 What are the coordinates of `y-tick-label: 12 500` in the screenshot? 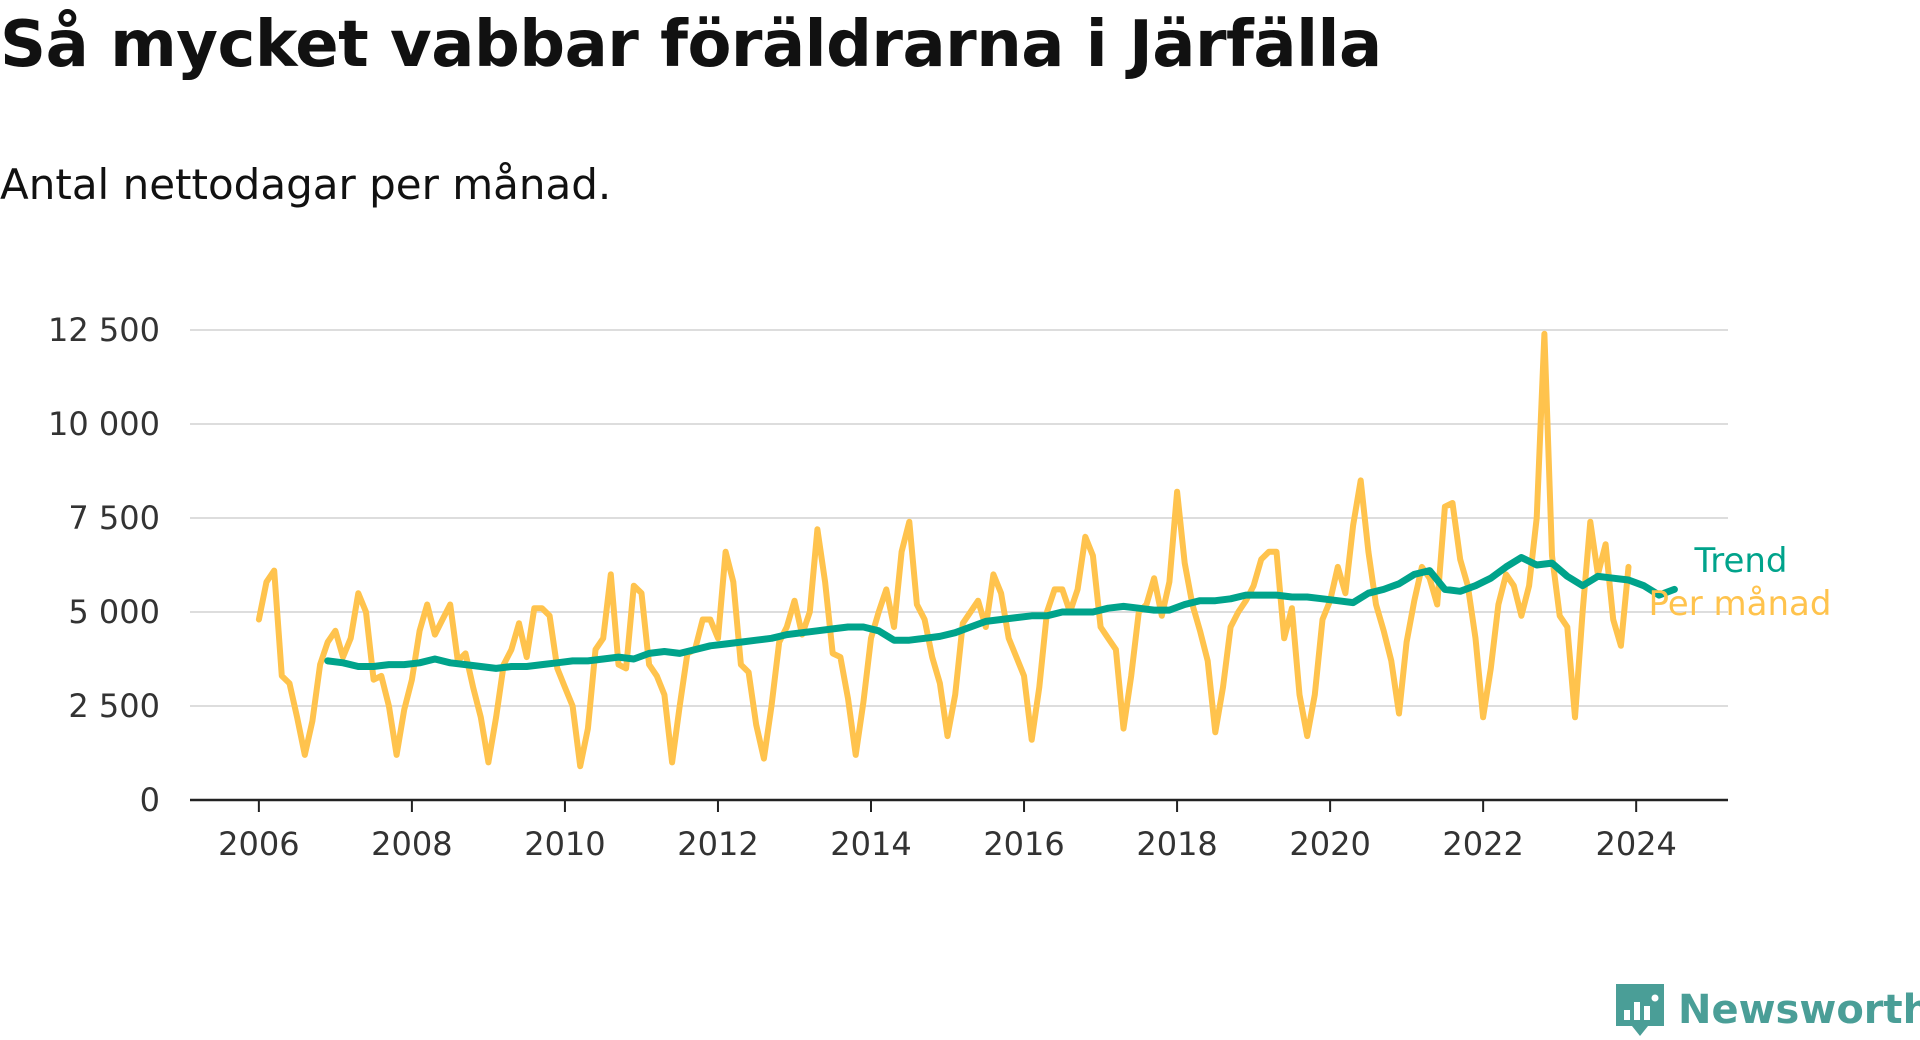 It's located at (104, 330).